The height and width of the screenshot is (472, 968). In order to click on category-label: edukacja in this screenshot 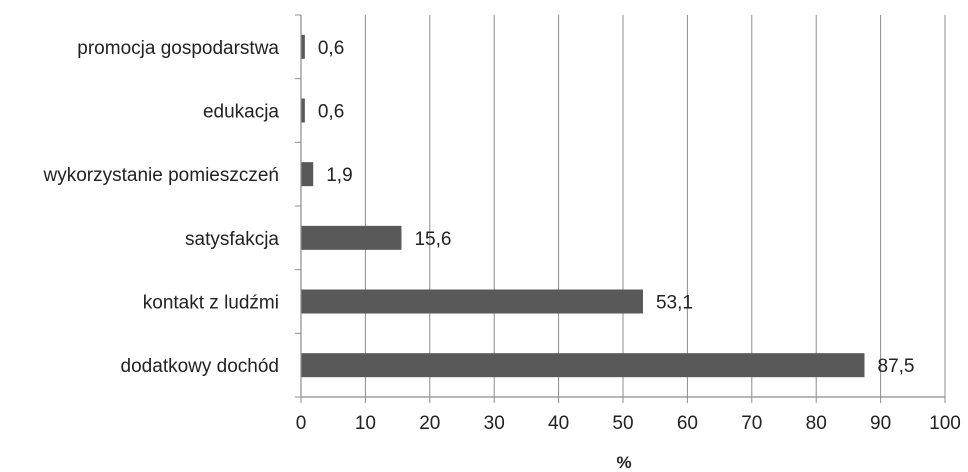, I will do `click(241, 112)`.